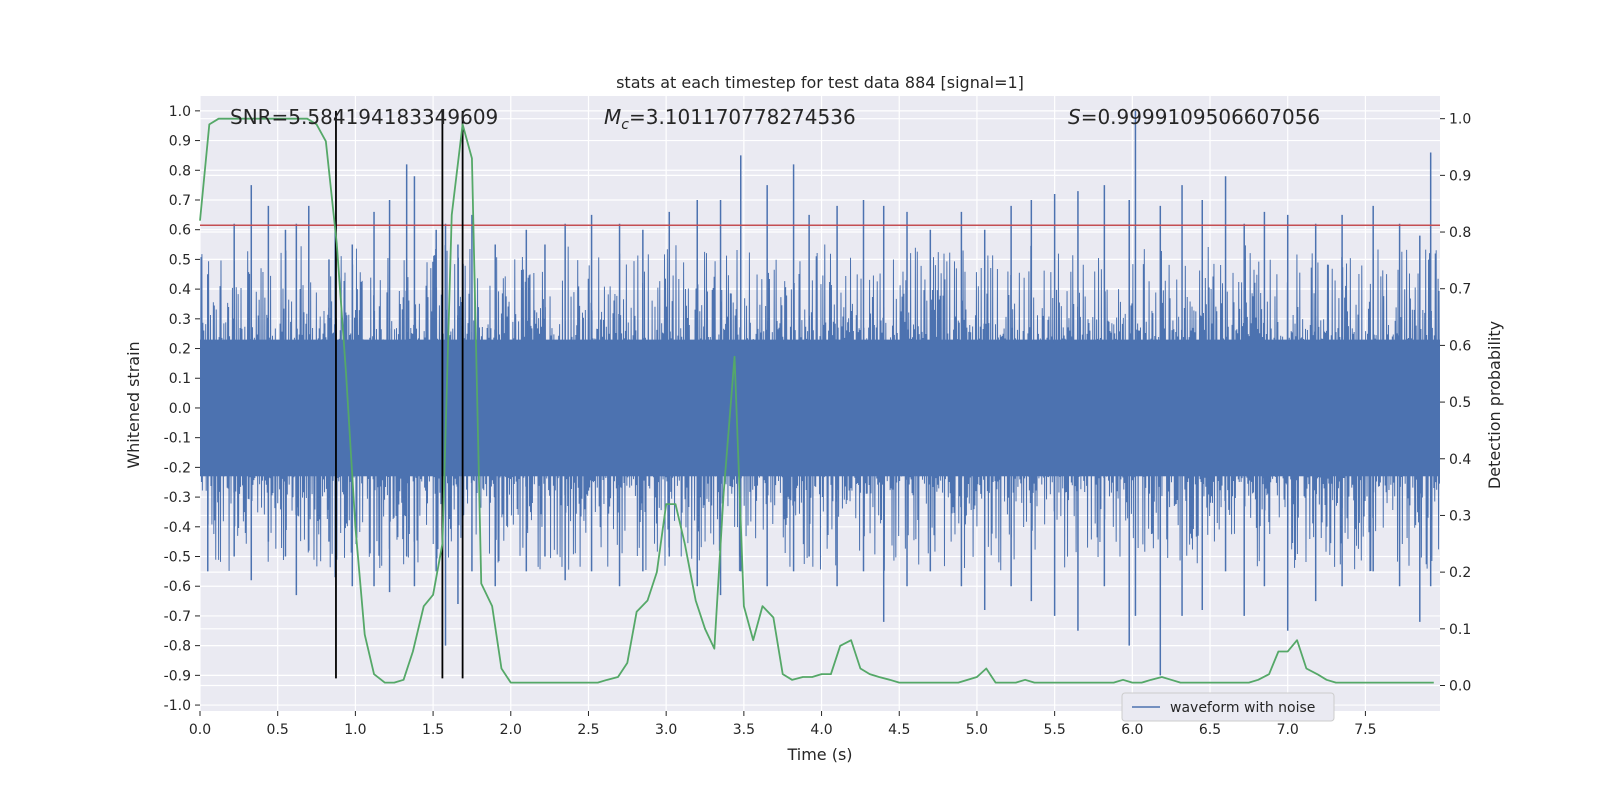 The width and height of the screenshot is (1600, 800). What do you see at coordinates (588, 730) in the screenshot?
I see `x-tick-label: 2.5` at bounding box center [588, 730].